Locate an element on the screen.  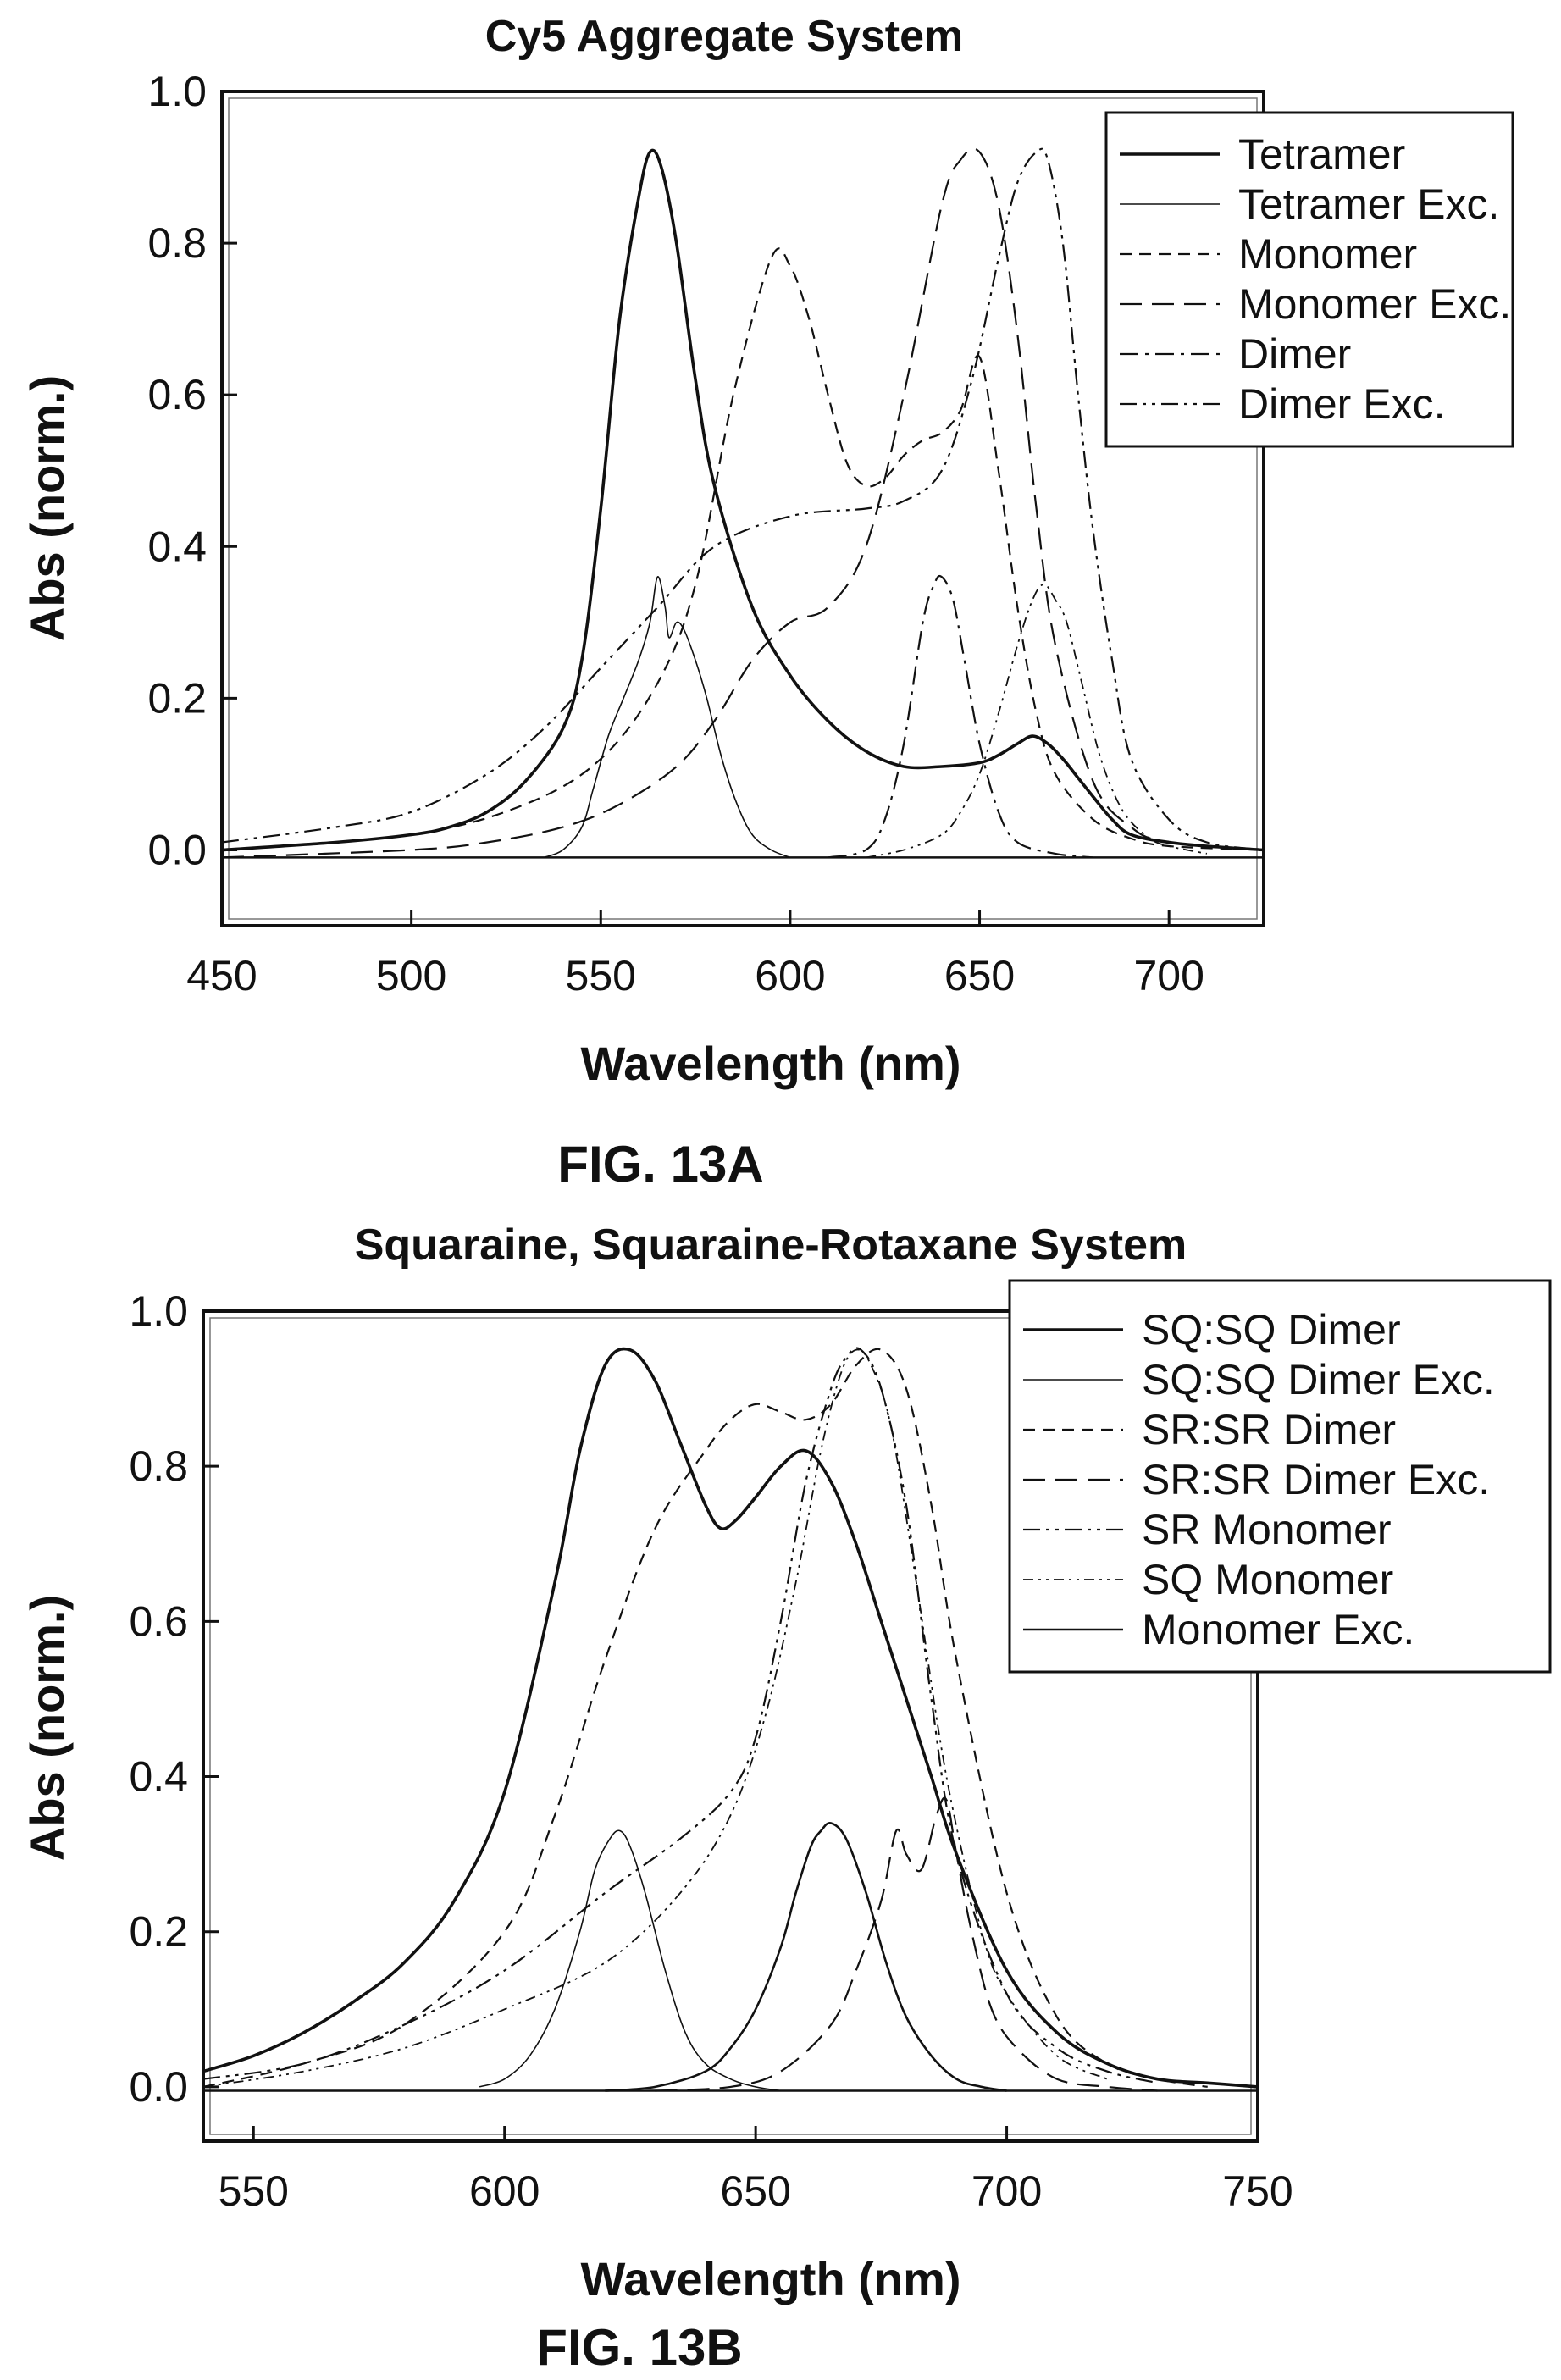
chart-a-y-axis-label: Abs (norm.) is located at coordinates (47, 508).